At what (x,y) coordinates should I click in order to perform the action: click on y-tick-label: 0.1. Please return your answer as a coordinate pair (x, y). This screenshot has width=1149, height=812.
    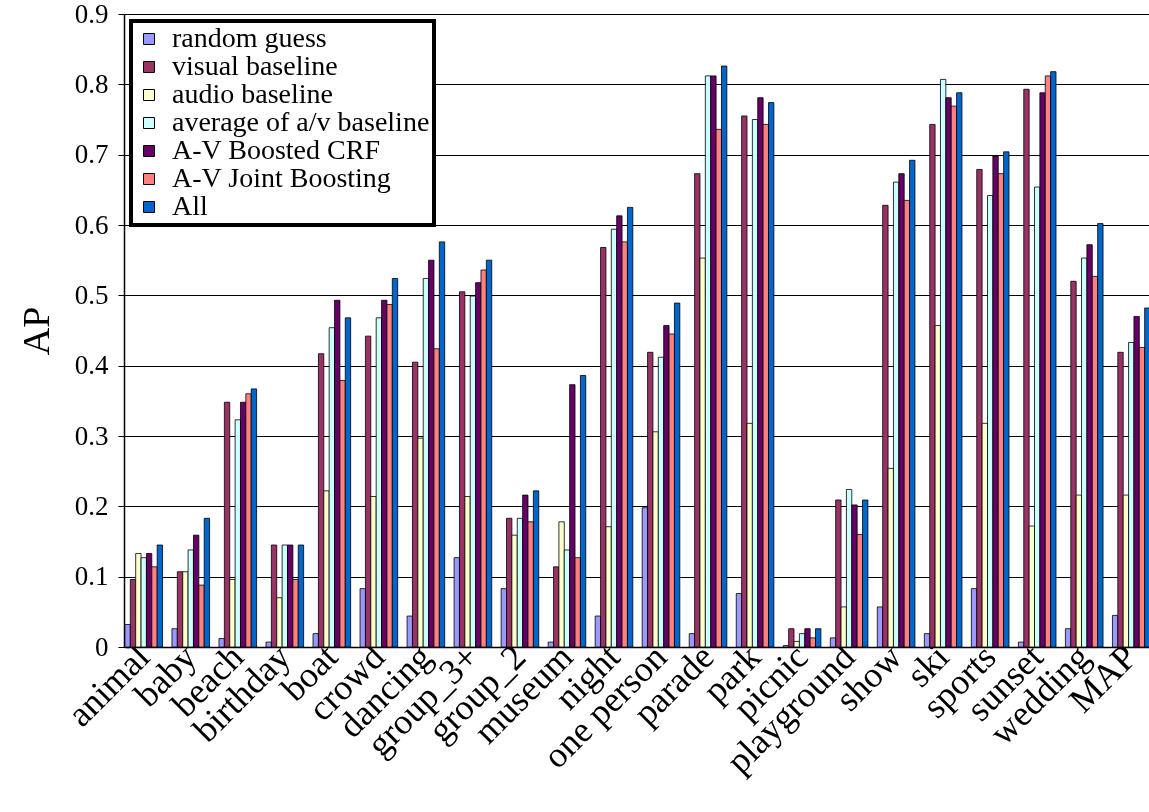
    Looking at the image, I should click on (91, 576).